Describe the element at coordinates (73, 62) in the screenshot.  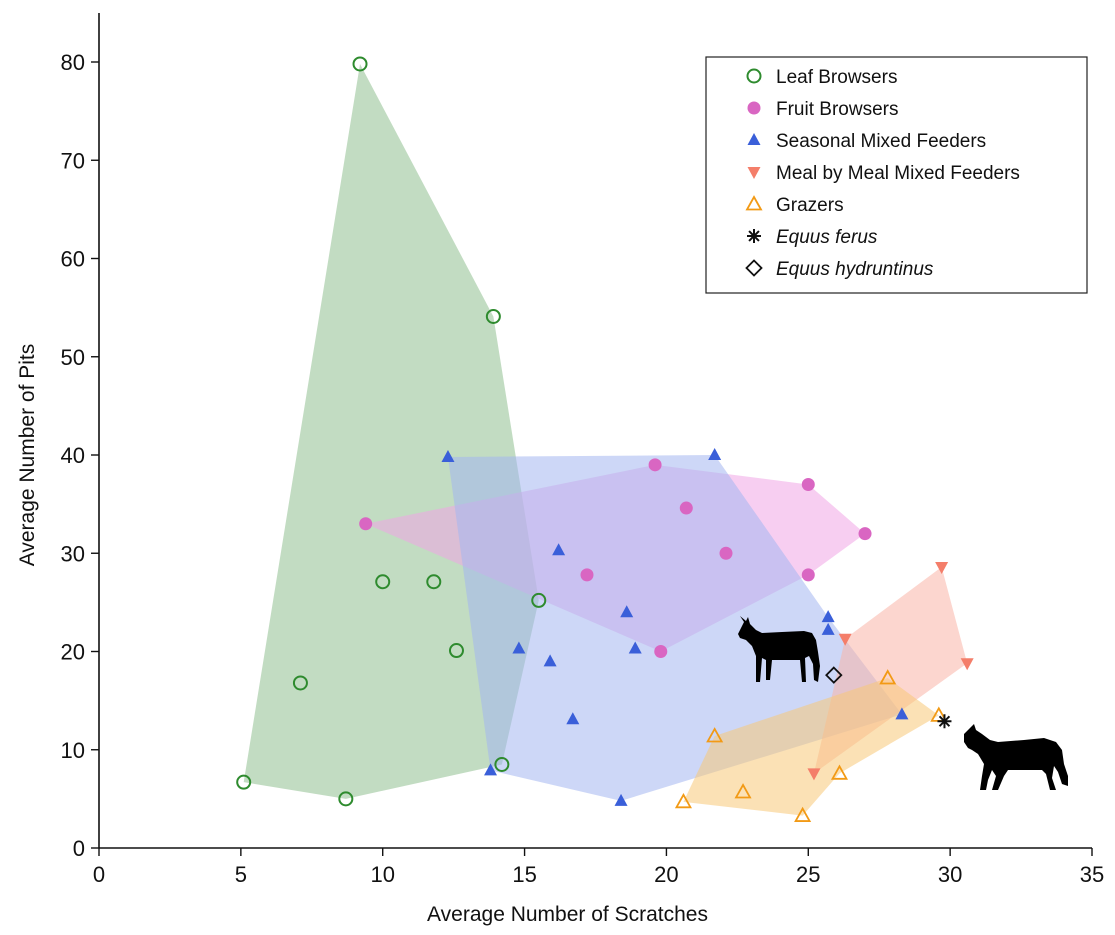
I see `y-tick-label: 80` at that location.